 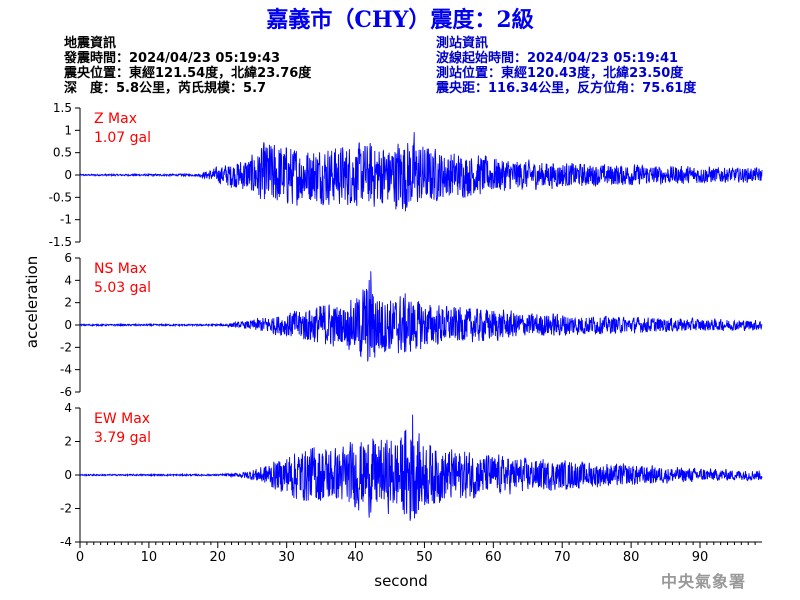 What do you see at coordinates (66, 509) in the screenshot?
I see `y-tick-label-ew: -2` at bounding box center [66, 509].